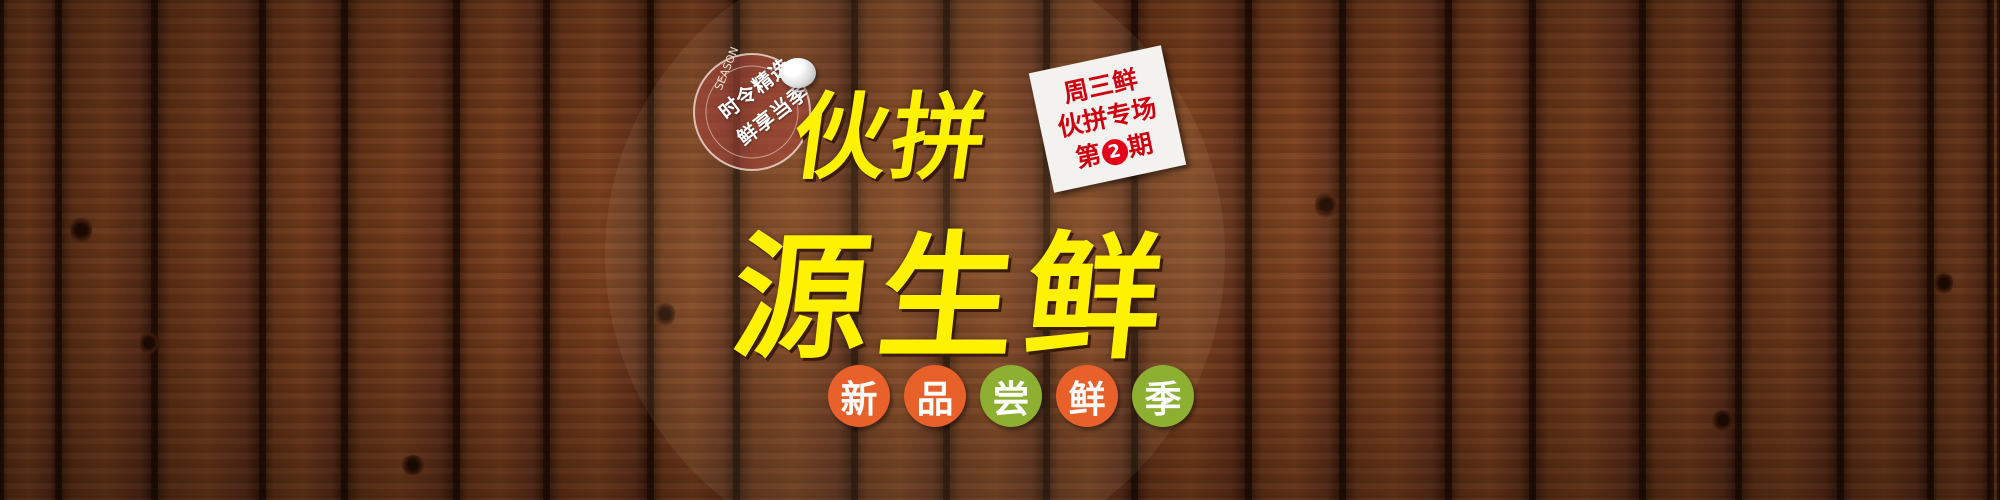  What do you see at coordinates (935, 396) in the screenshot?
I see `badge-2: 品` at bounding box center [935, 396].